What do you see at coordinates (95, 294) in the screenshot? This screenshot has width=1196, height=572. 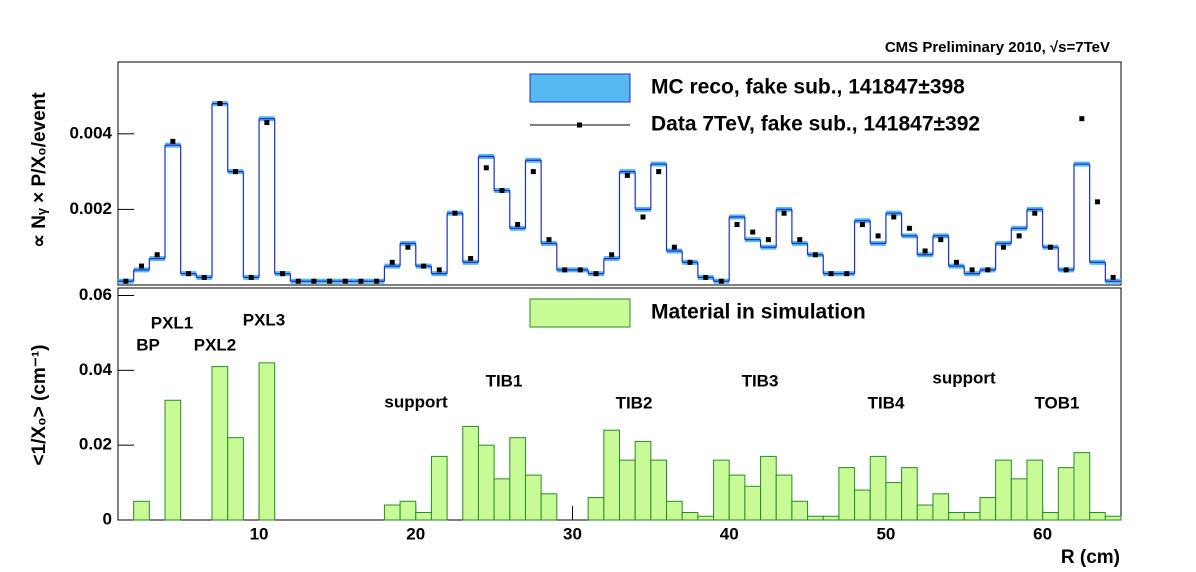 I see `y-tick-label: 0.06` at bounding box center [95, 294].